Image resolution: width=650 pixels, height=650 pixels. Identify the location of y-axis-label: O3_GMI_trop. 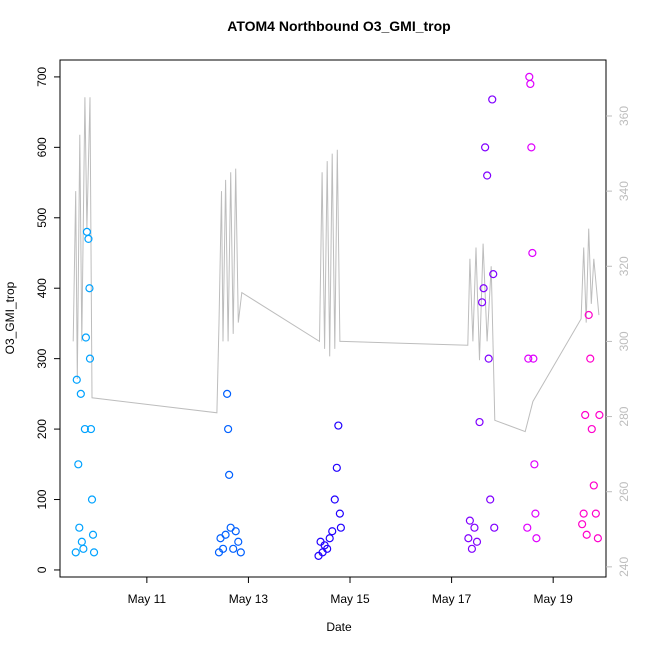
(10, 317).